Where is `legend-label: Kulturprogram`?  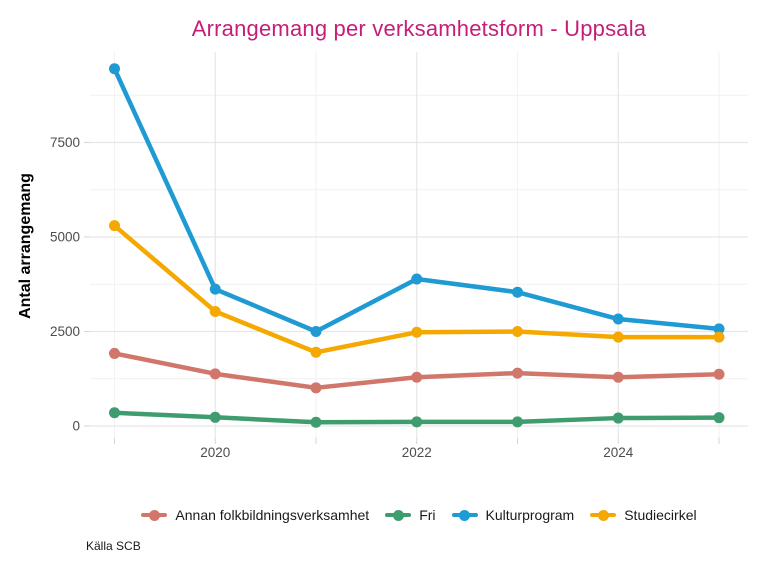 legend-label: Kulturprogram is located at coordinates (530, 515).